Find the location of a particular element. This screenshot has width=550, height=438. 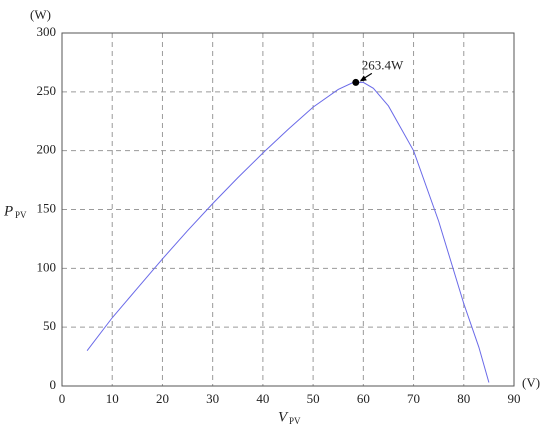

y-tick-label: 200 is located at coordinates (47, 149).